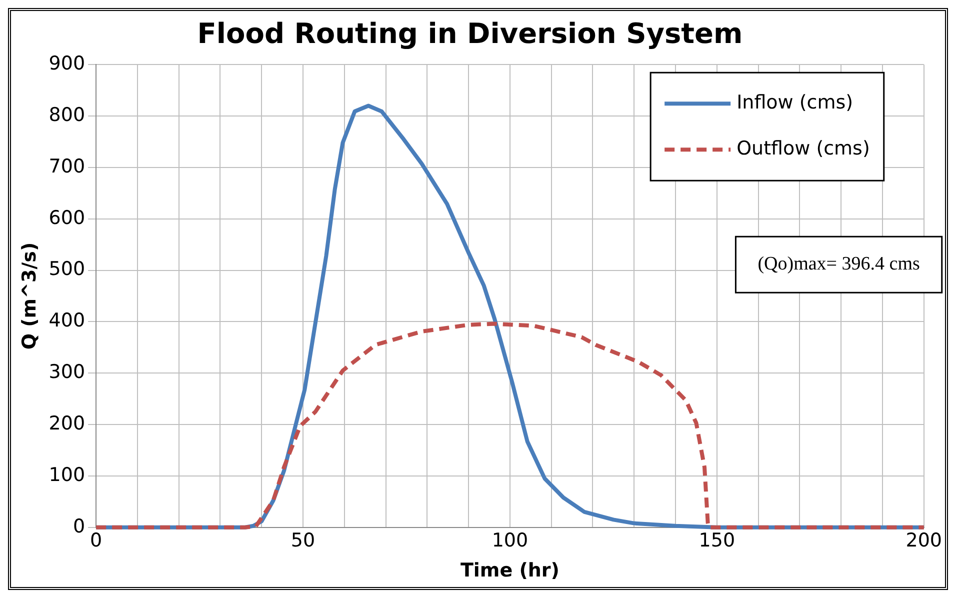 The image size is (961, 603). Describe the element at coordinates (510, 571) in the screenshot. I see `x-axis-title: Time (hr)` at that location.